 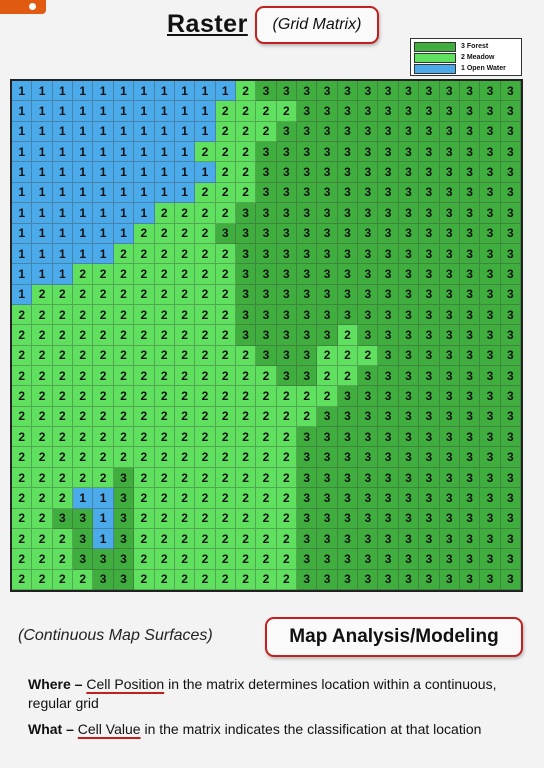 What do you see at coordinates (435, 57) in the screenshot?
I see `legend-swatch-meadow` at bounding box center [435, 57].